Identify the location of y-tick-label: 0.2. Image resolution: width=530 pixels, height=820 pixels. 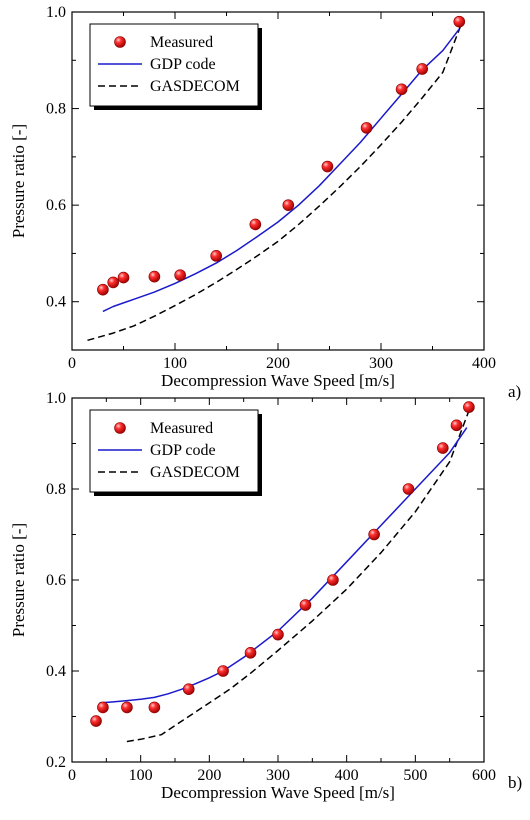
(56, 762).